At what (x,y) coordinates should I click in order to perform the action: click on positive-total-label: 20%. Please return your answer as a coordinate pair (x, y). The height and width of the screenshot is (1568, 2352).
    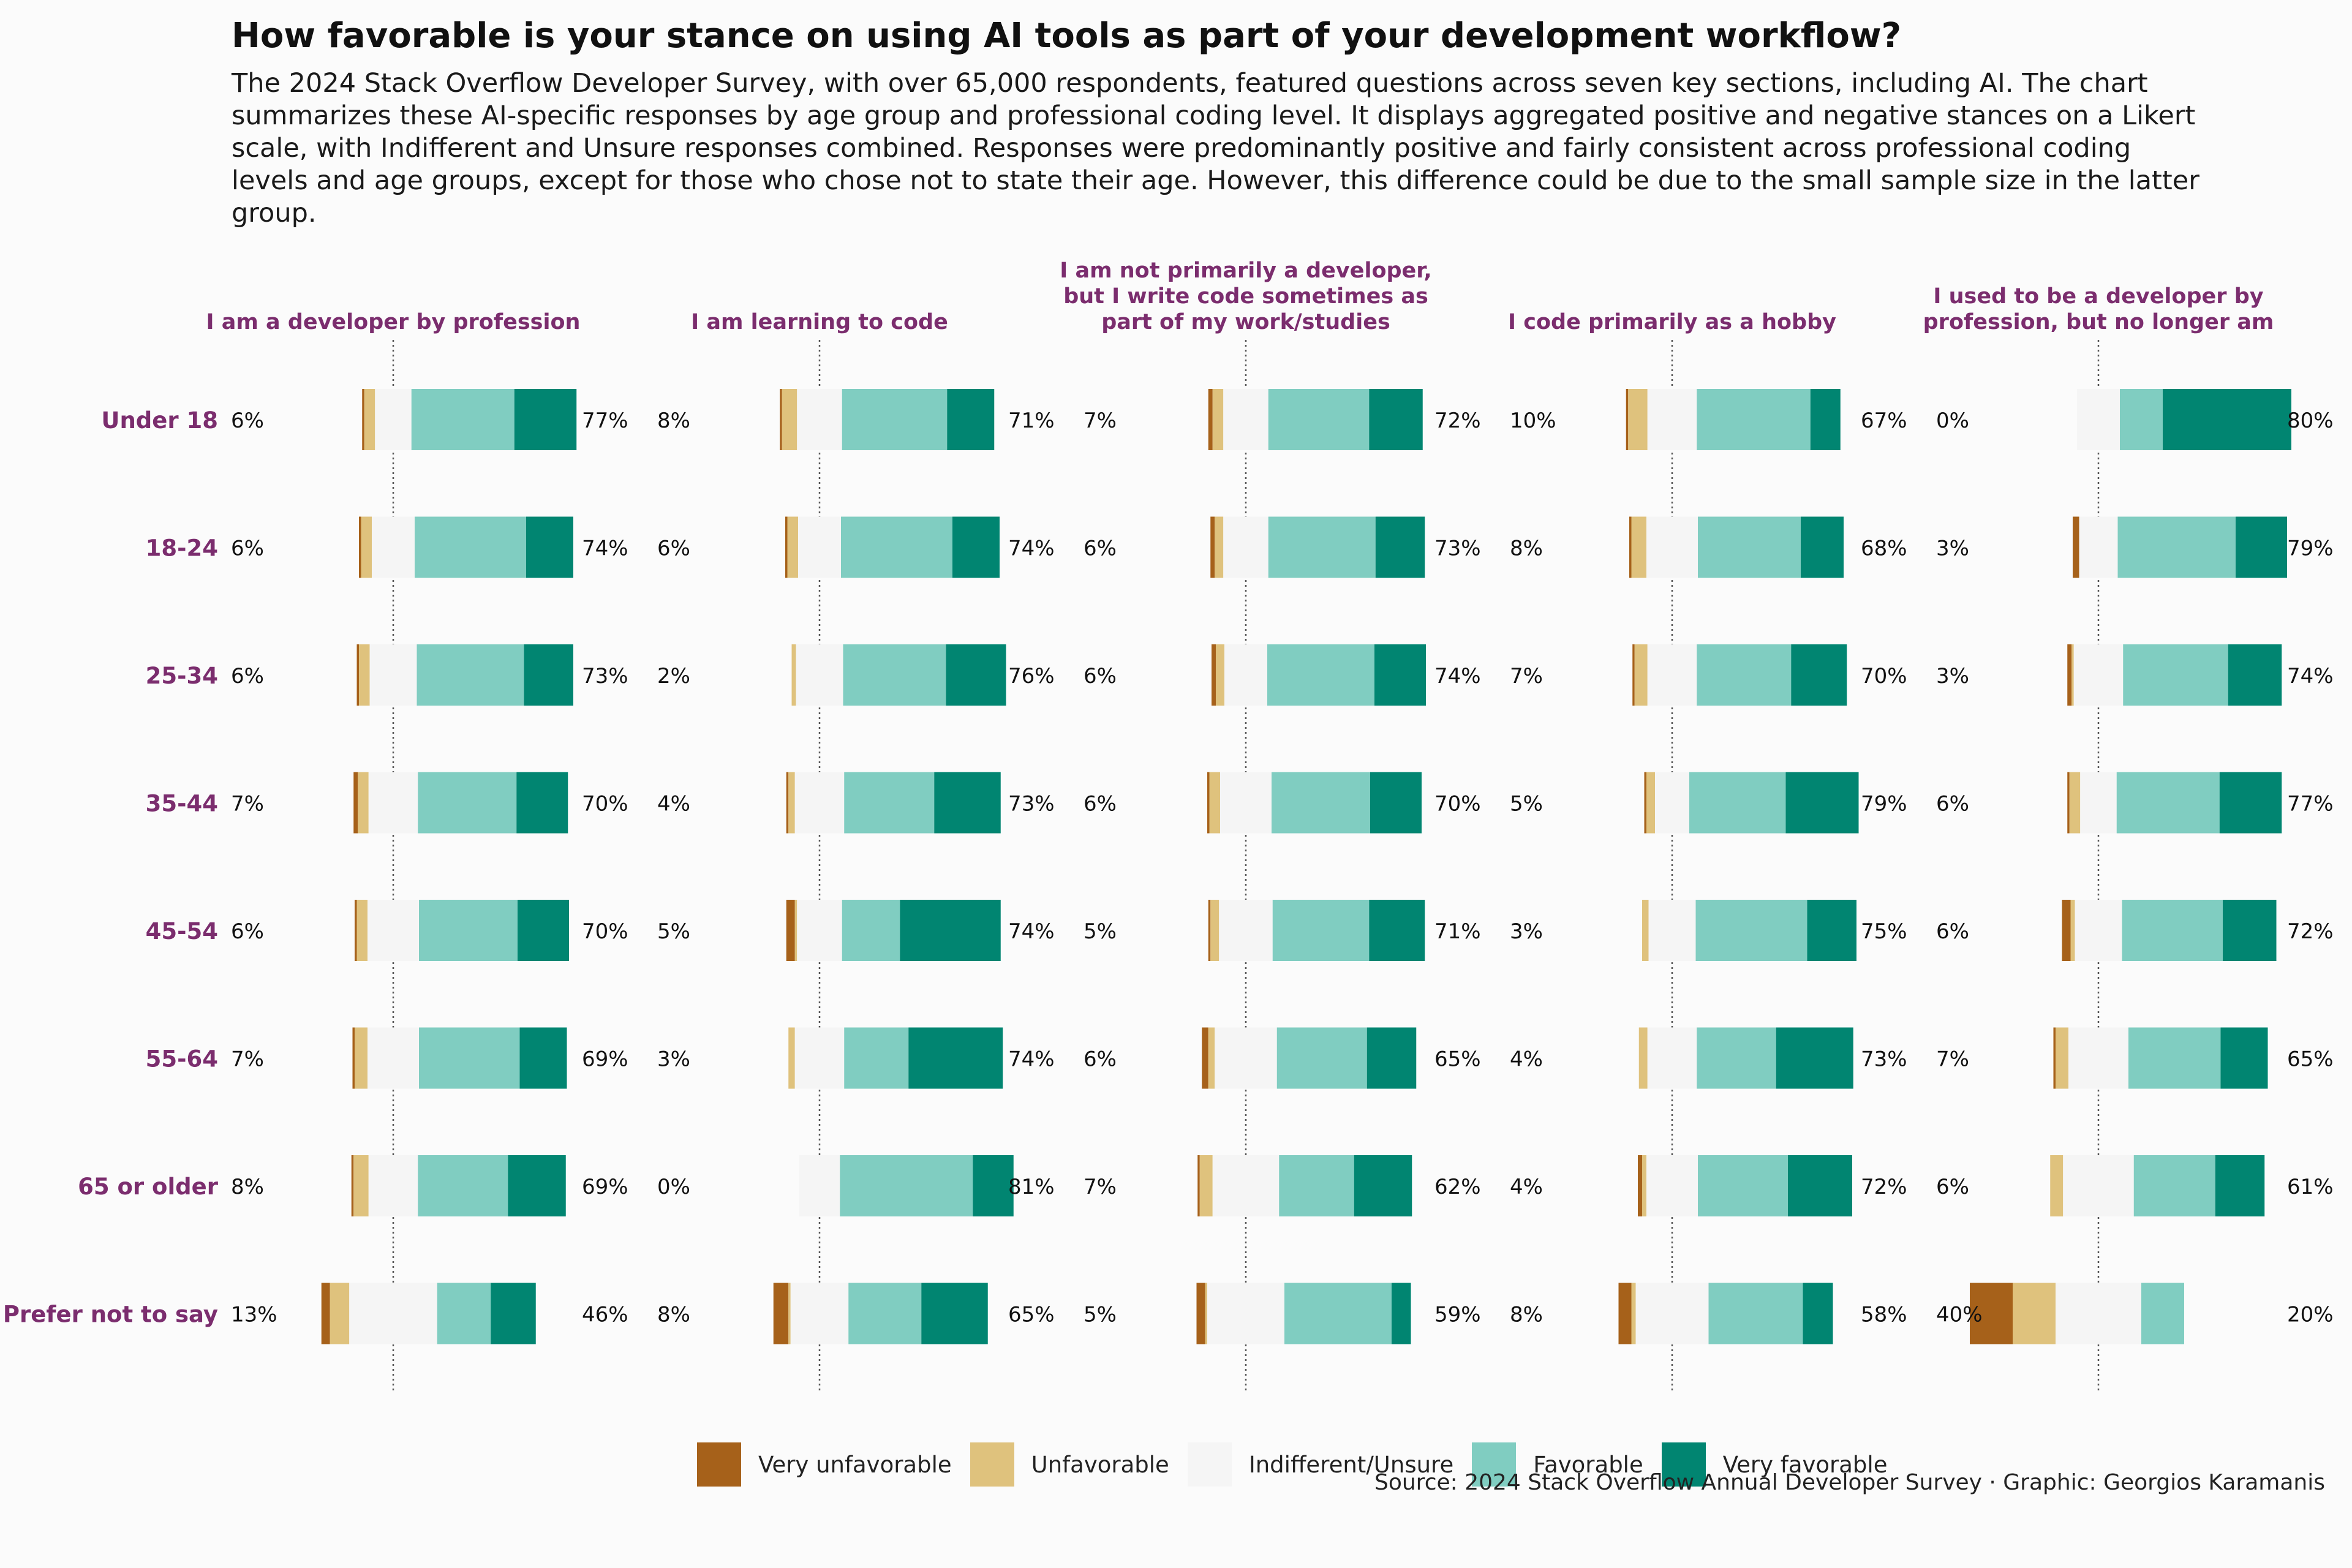
    Looking at the image, I should click on (2310, 1315).